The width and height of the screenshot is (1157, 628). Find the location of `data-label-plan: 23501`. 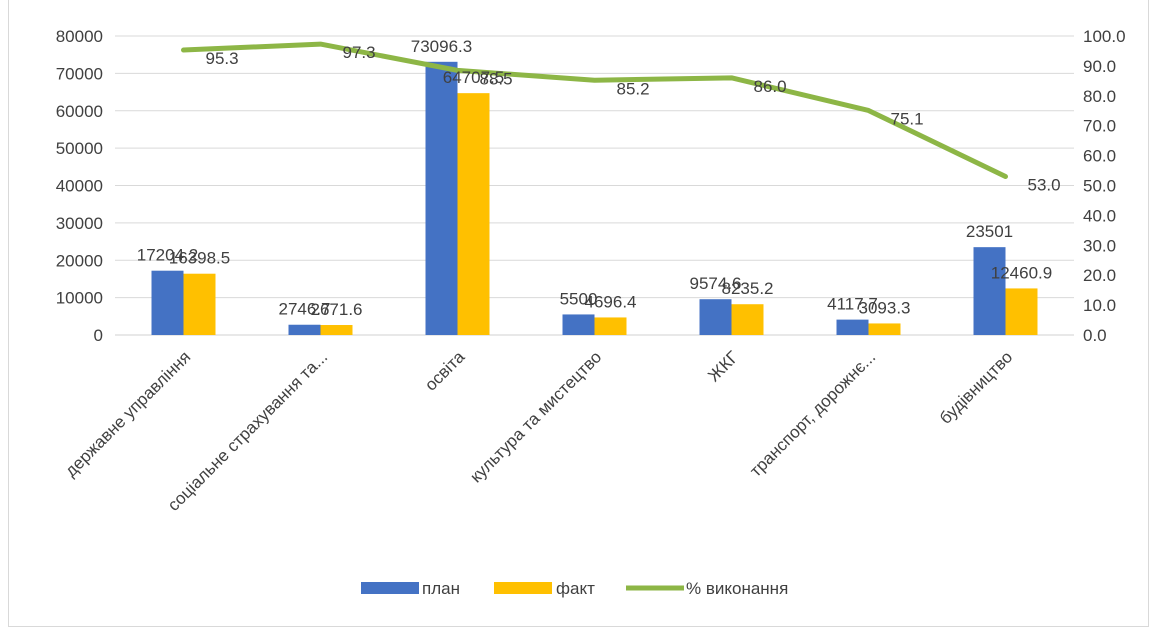

data-label-plan: 23501 is located at coordinates (989, 231).